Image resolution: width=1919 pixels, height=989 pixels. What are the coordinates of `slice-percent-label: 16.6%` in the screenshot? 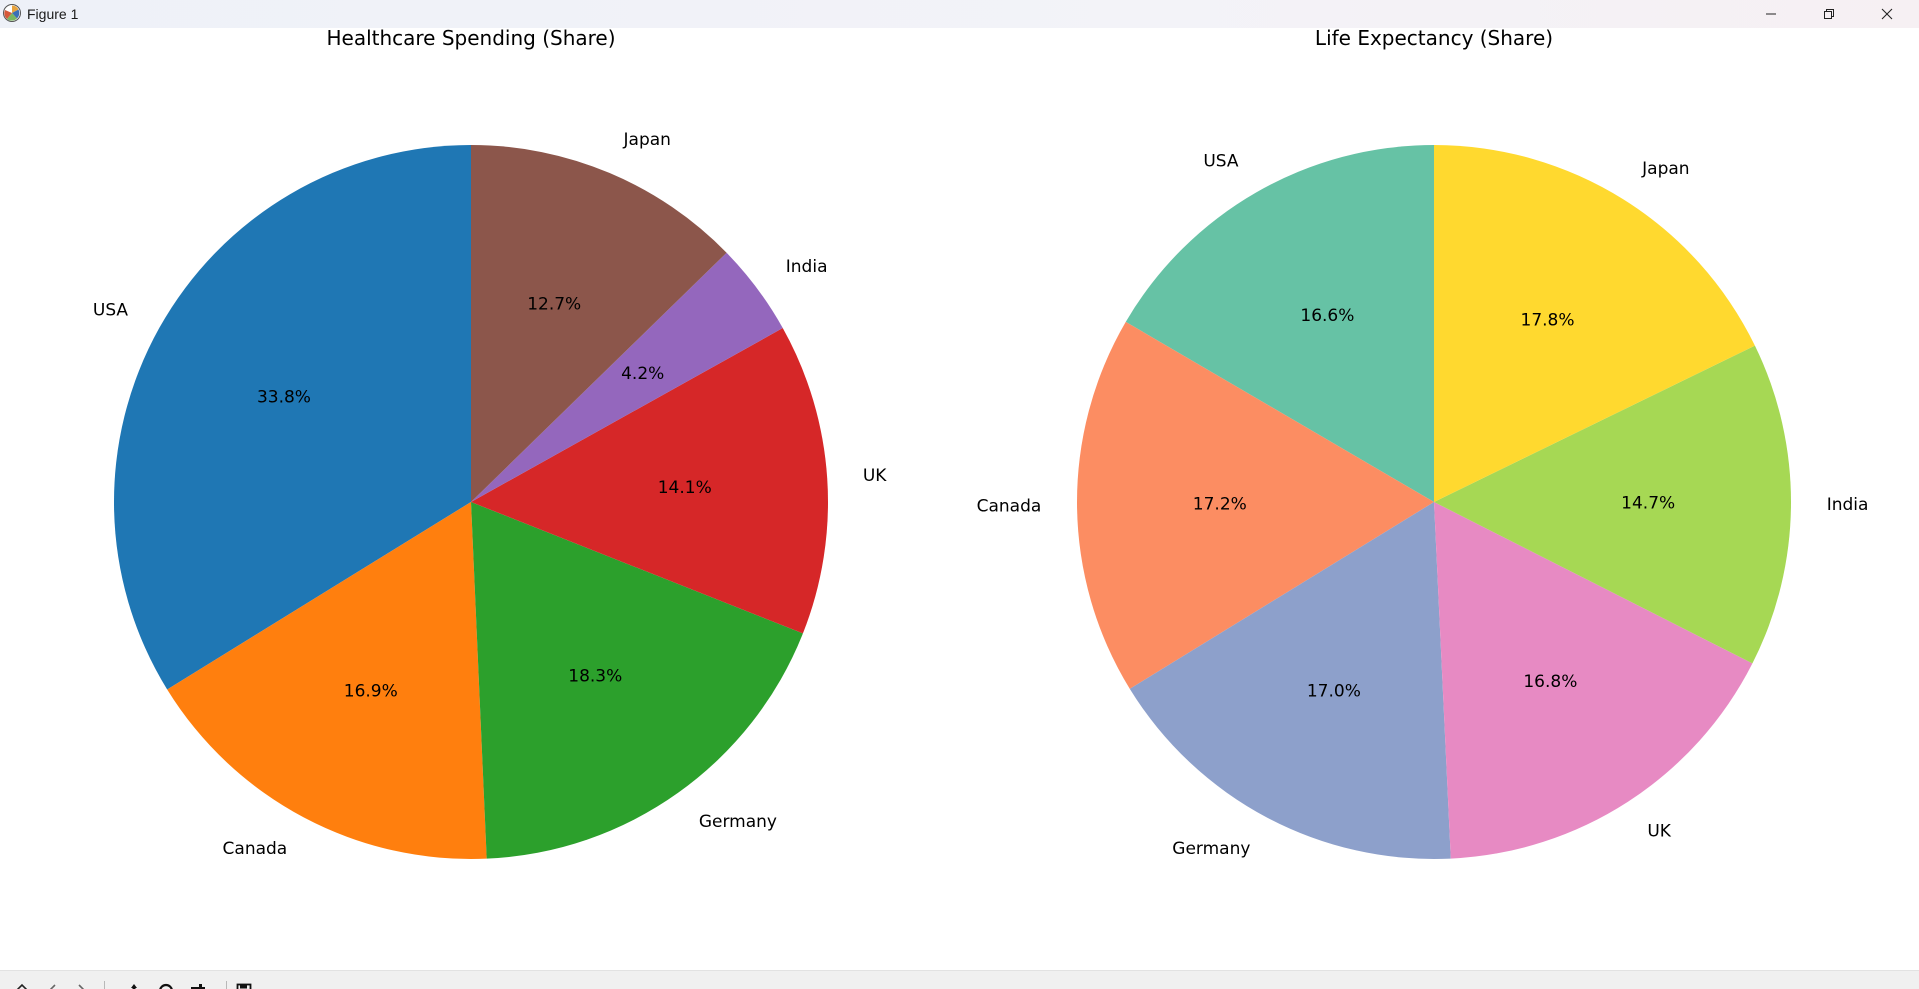 It's located at (1327, 316).